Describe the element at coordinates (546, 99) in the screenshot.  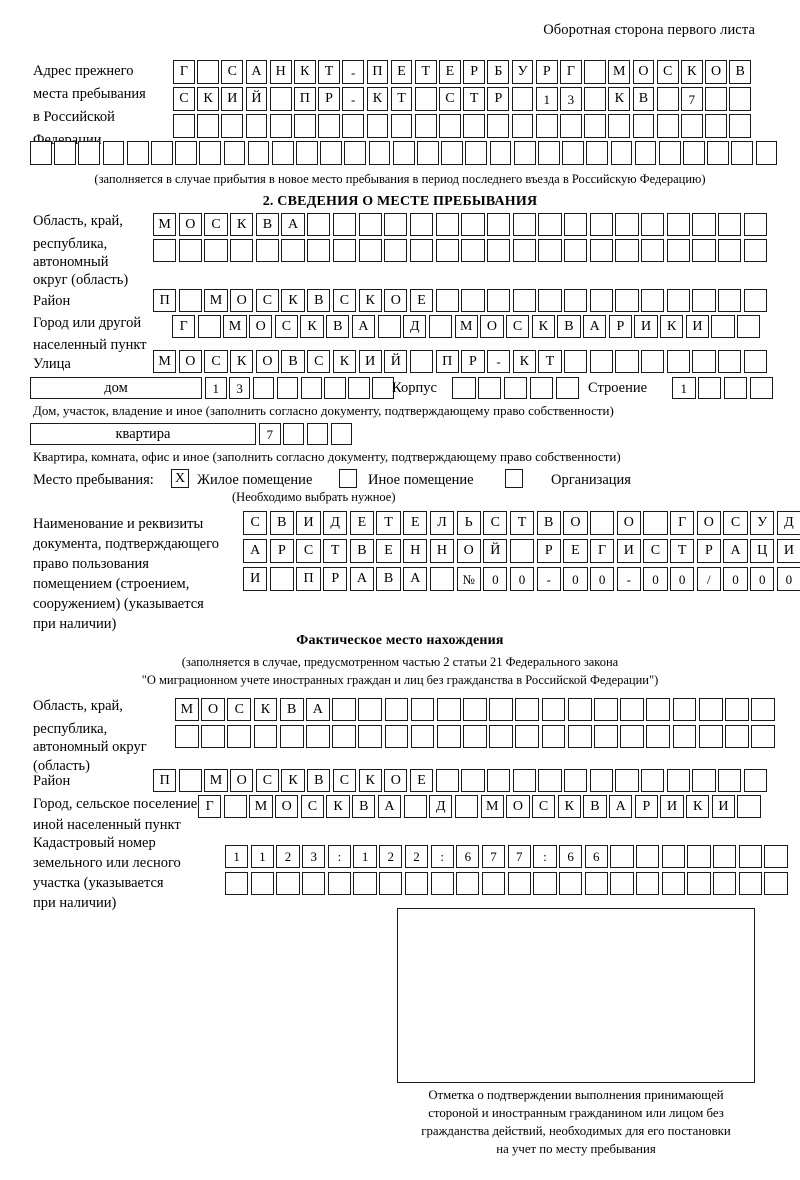
I see `prev-address-r2-cell-16: 1` at that location.